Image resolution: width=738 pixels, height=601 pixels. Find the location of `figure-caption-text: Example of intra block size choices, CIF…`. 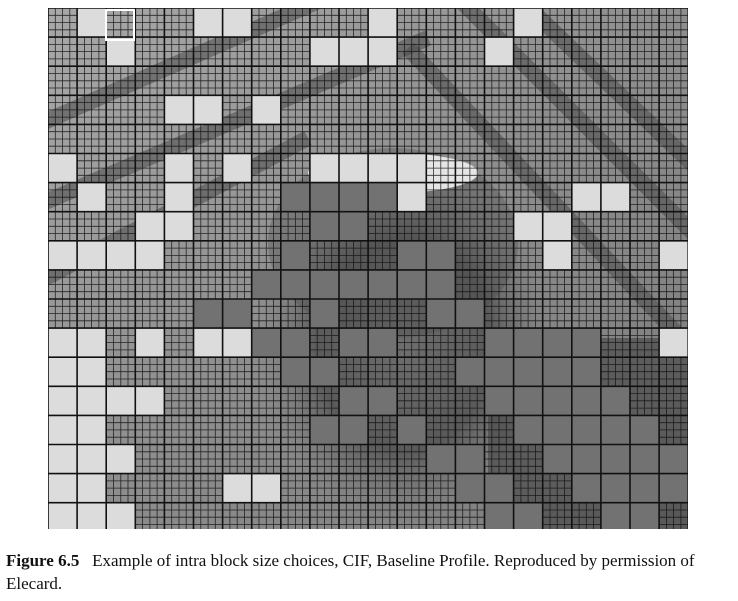

figure-caption-text: Example of intra block size choices, CIF… is located at coordinates (350, 572).